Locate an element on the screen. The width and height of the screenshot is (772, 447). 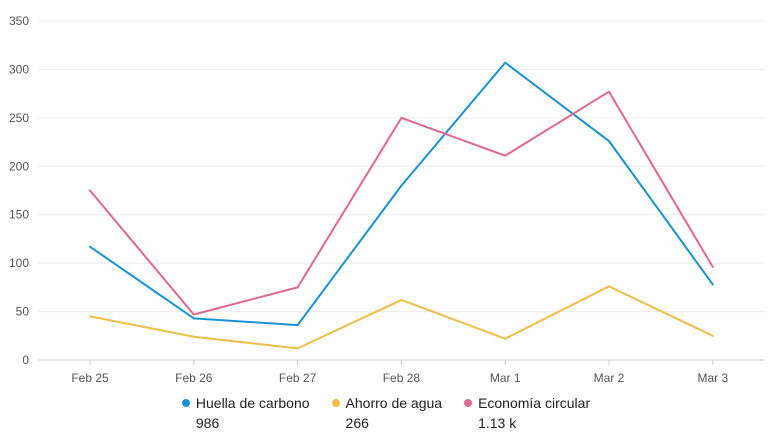
legend-label-huella: Huella de carbono is located at coordinates (252, 403).